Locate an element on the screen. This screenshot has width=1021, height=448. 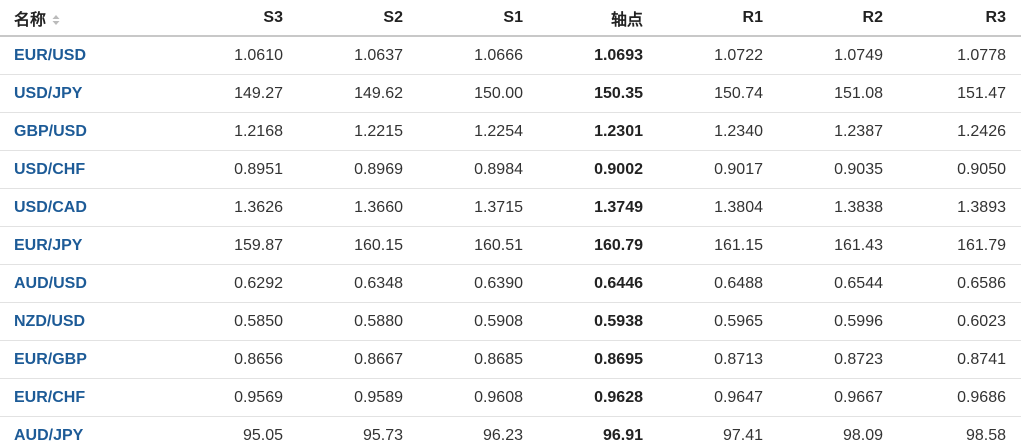
level-value: 1.0610 is located at coordinates (238, 55).